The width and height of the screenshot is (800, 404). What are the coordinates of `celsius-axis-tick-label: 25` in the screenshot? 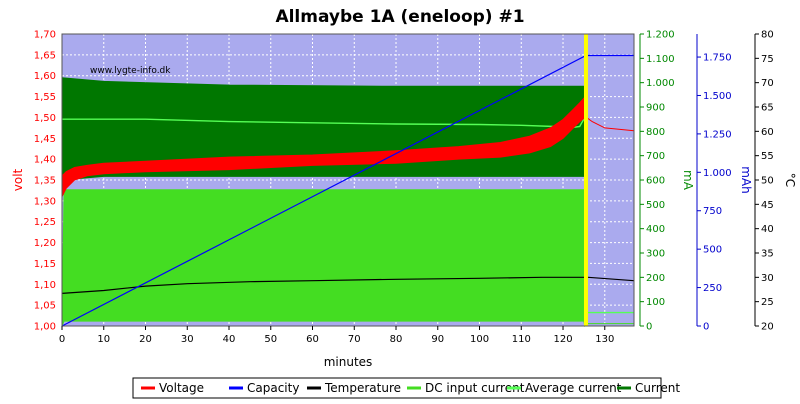 It's located at (767, 302).